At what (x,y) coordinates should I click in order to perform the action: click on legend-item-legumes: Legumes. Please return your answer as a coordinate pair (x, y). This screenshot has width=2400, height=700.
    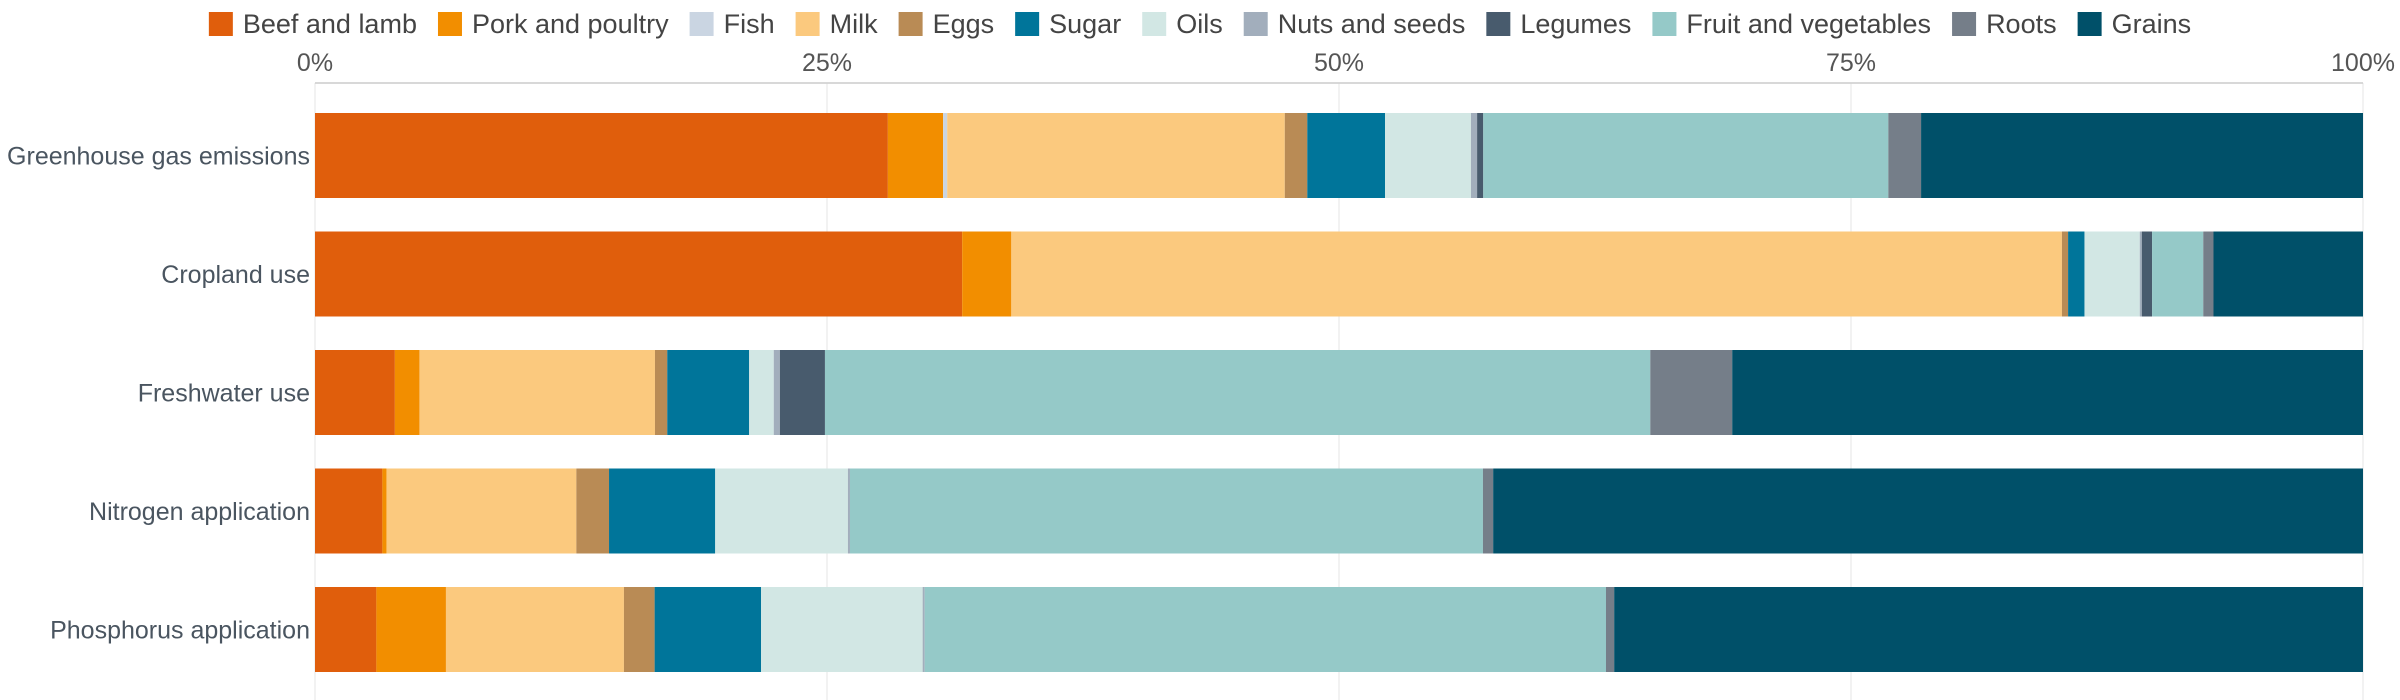
    Looking at the image, I should click on (1558, 24).